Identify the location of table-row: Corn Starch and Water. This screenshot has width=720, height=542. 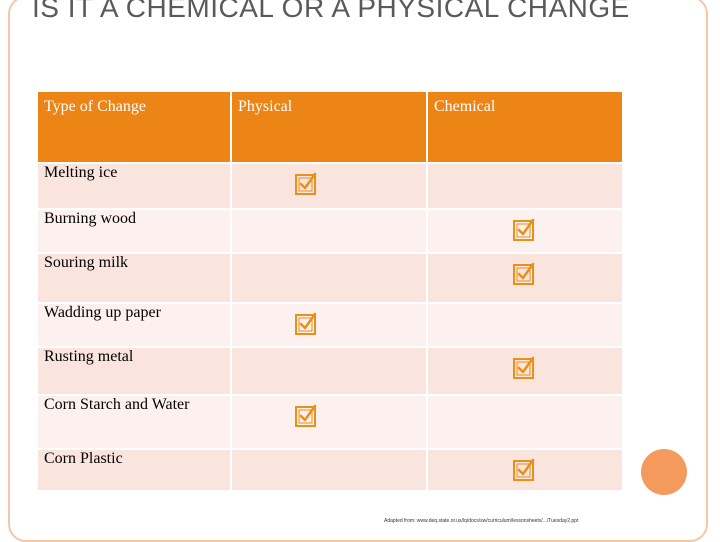
(330, 422).